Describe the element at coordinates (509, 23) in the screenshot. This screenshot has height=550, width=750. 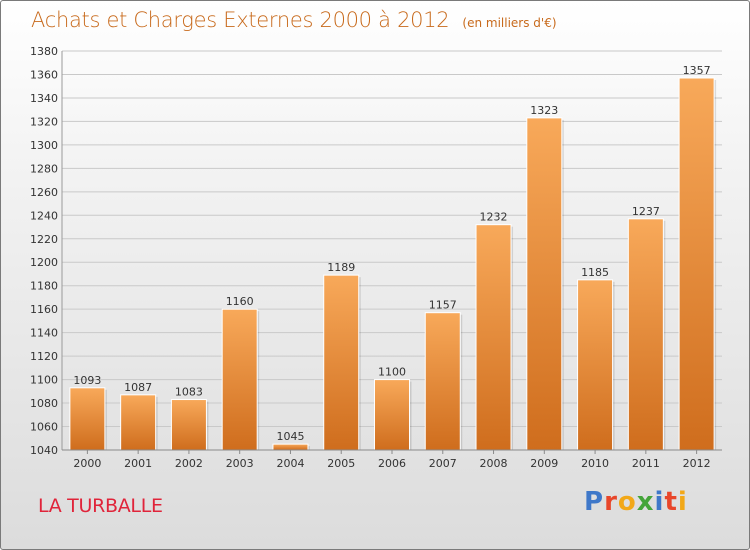
I see `chart-subtitle: (en milliers d'€)` at that location.